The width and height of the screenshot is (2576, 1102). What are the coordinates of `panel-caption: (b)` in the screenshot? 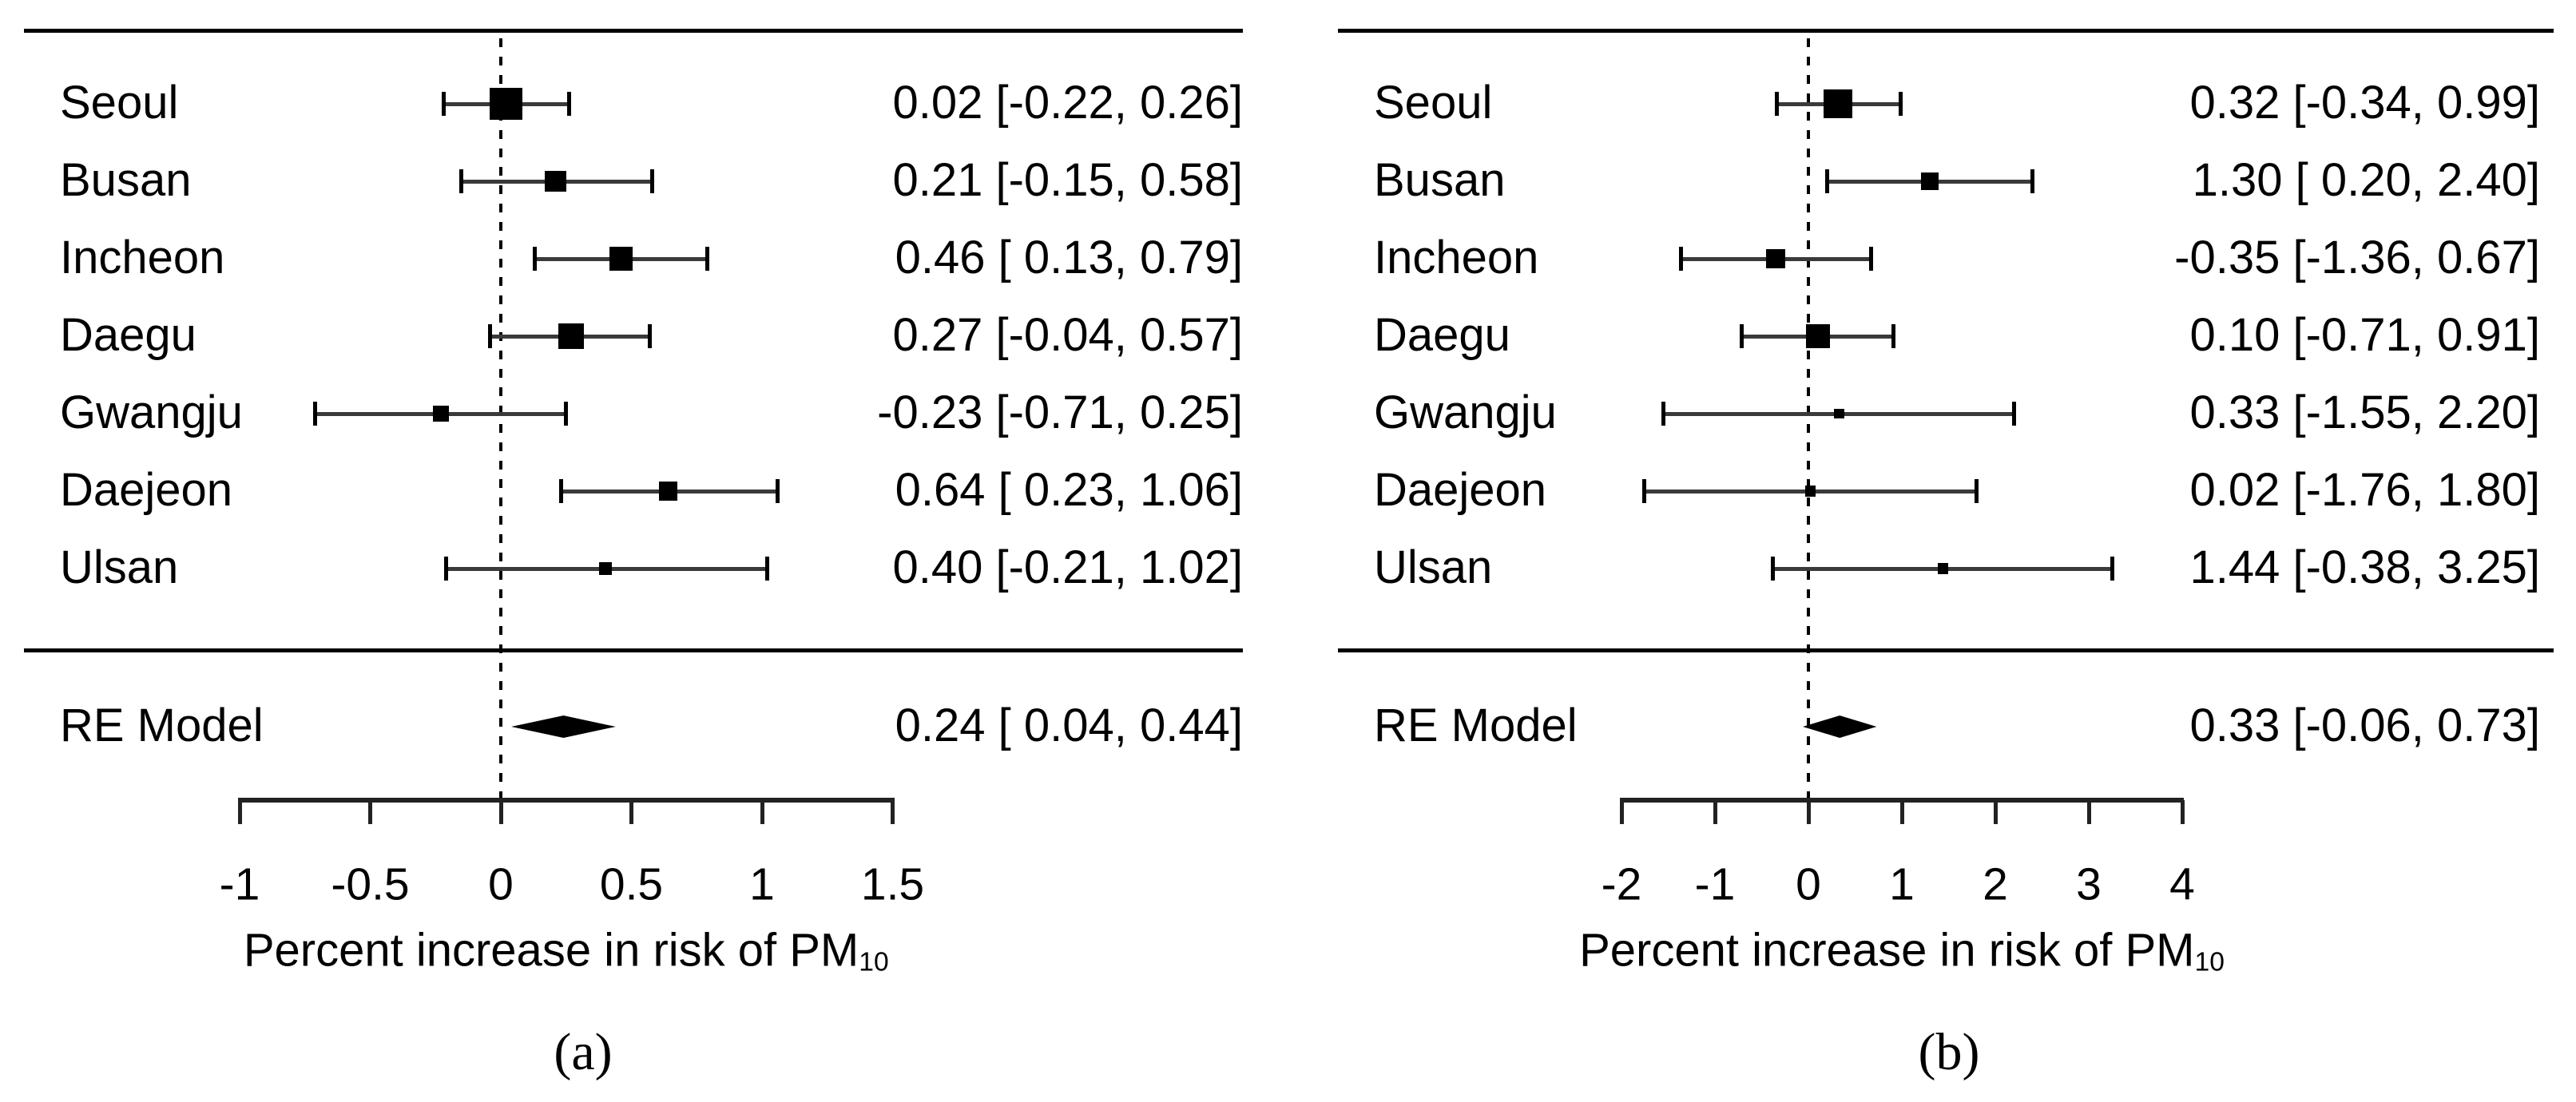 It's located at (1949, 1052).